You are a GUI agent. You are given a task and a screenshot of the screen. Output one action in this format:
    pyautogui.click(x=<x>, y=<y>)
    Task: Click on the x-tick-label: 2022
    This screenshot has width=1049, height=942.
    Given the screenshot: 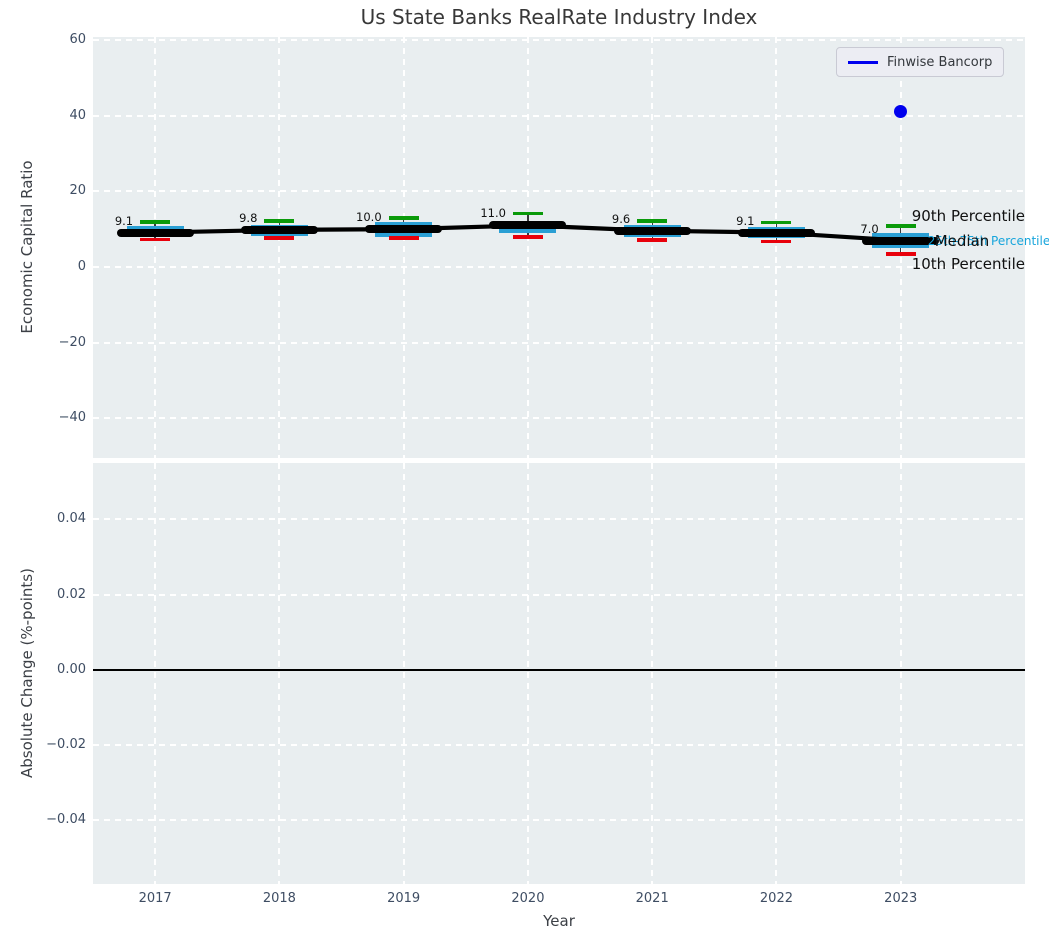 What is the action you would take?
    pyautogui.click(x=776, y=898)
    